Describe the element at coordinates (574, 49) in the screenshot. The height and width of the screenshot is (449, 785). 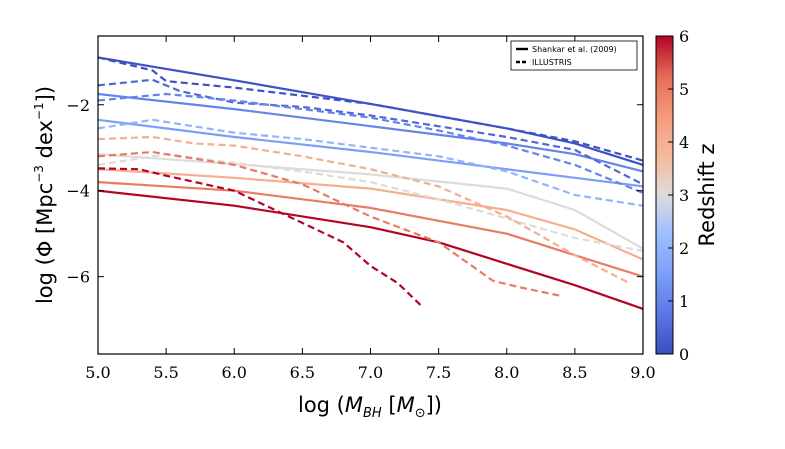
I see `legend-label-shankar: Shankar et al. (2009)` at that location.